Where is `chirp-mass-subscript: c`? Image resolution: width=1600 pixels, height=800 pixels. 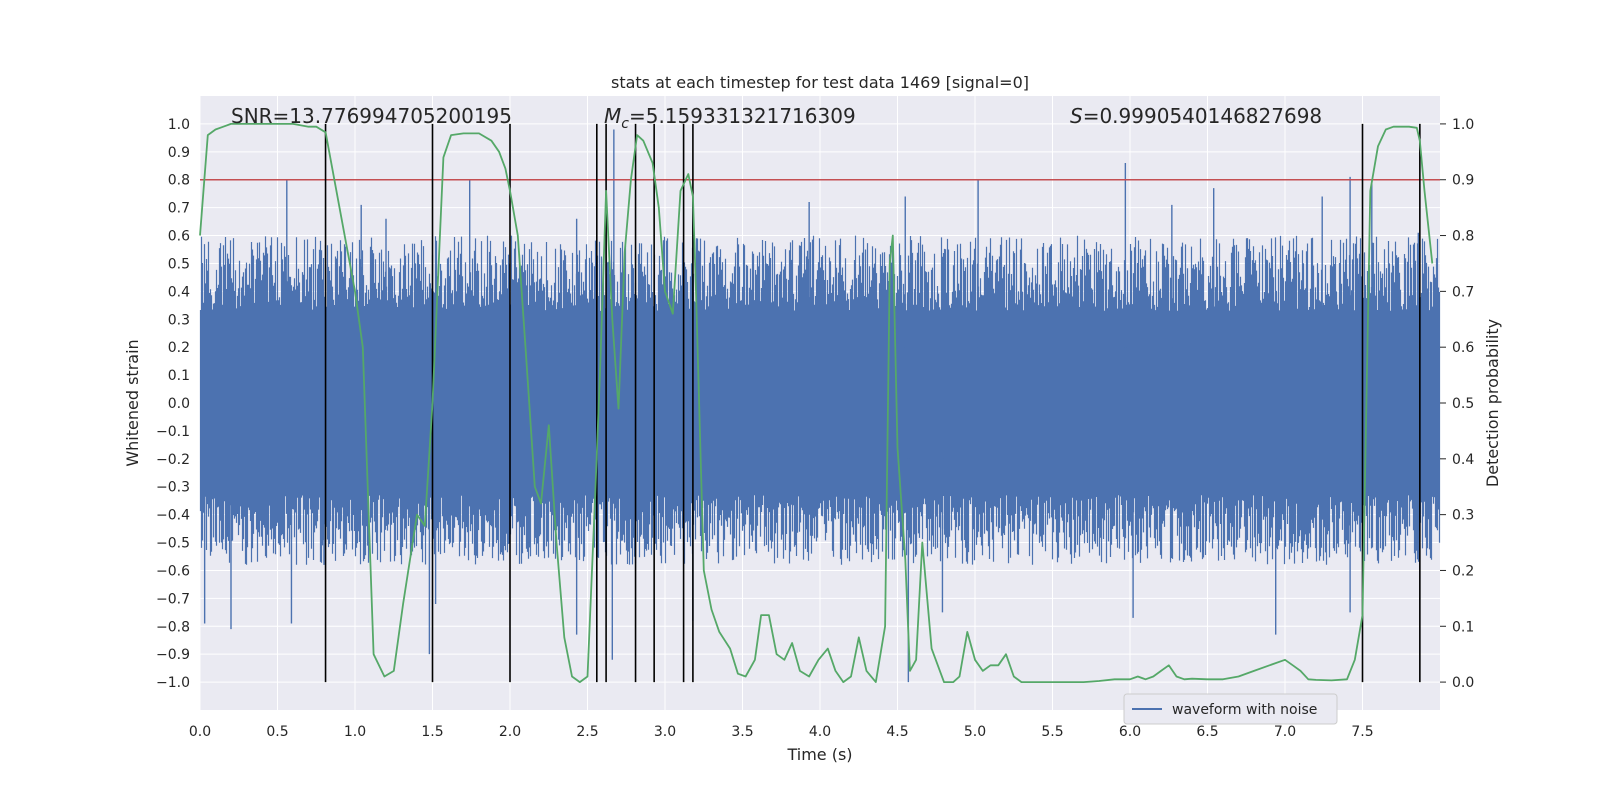
chirp-mass-subscript: c is located at coordinates (625, 124).